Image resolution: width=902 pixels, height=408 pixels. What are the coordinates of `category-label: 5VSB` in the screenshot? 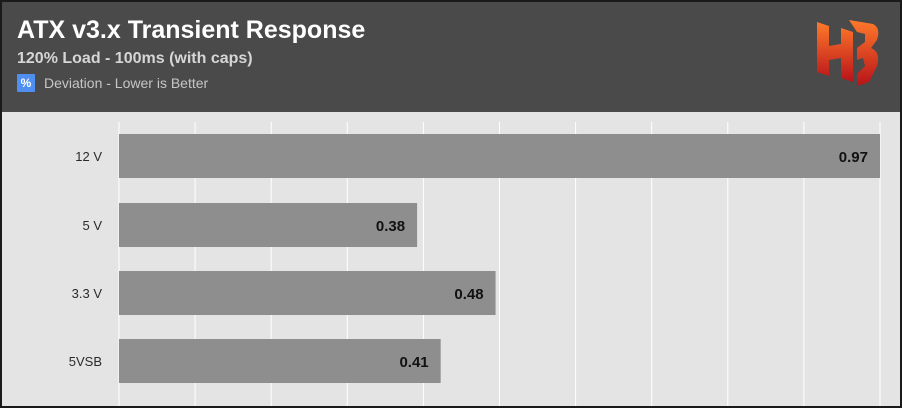 It's located at (85, 361).